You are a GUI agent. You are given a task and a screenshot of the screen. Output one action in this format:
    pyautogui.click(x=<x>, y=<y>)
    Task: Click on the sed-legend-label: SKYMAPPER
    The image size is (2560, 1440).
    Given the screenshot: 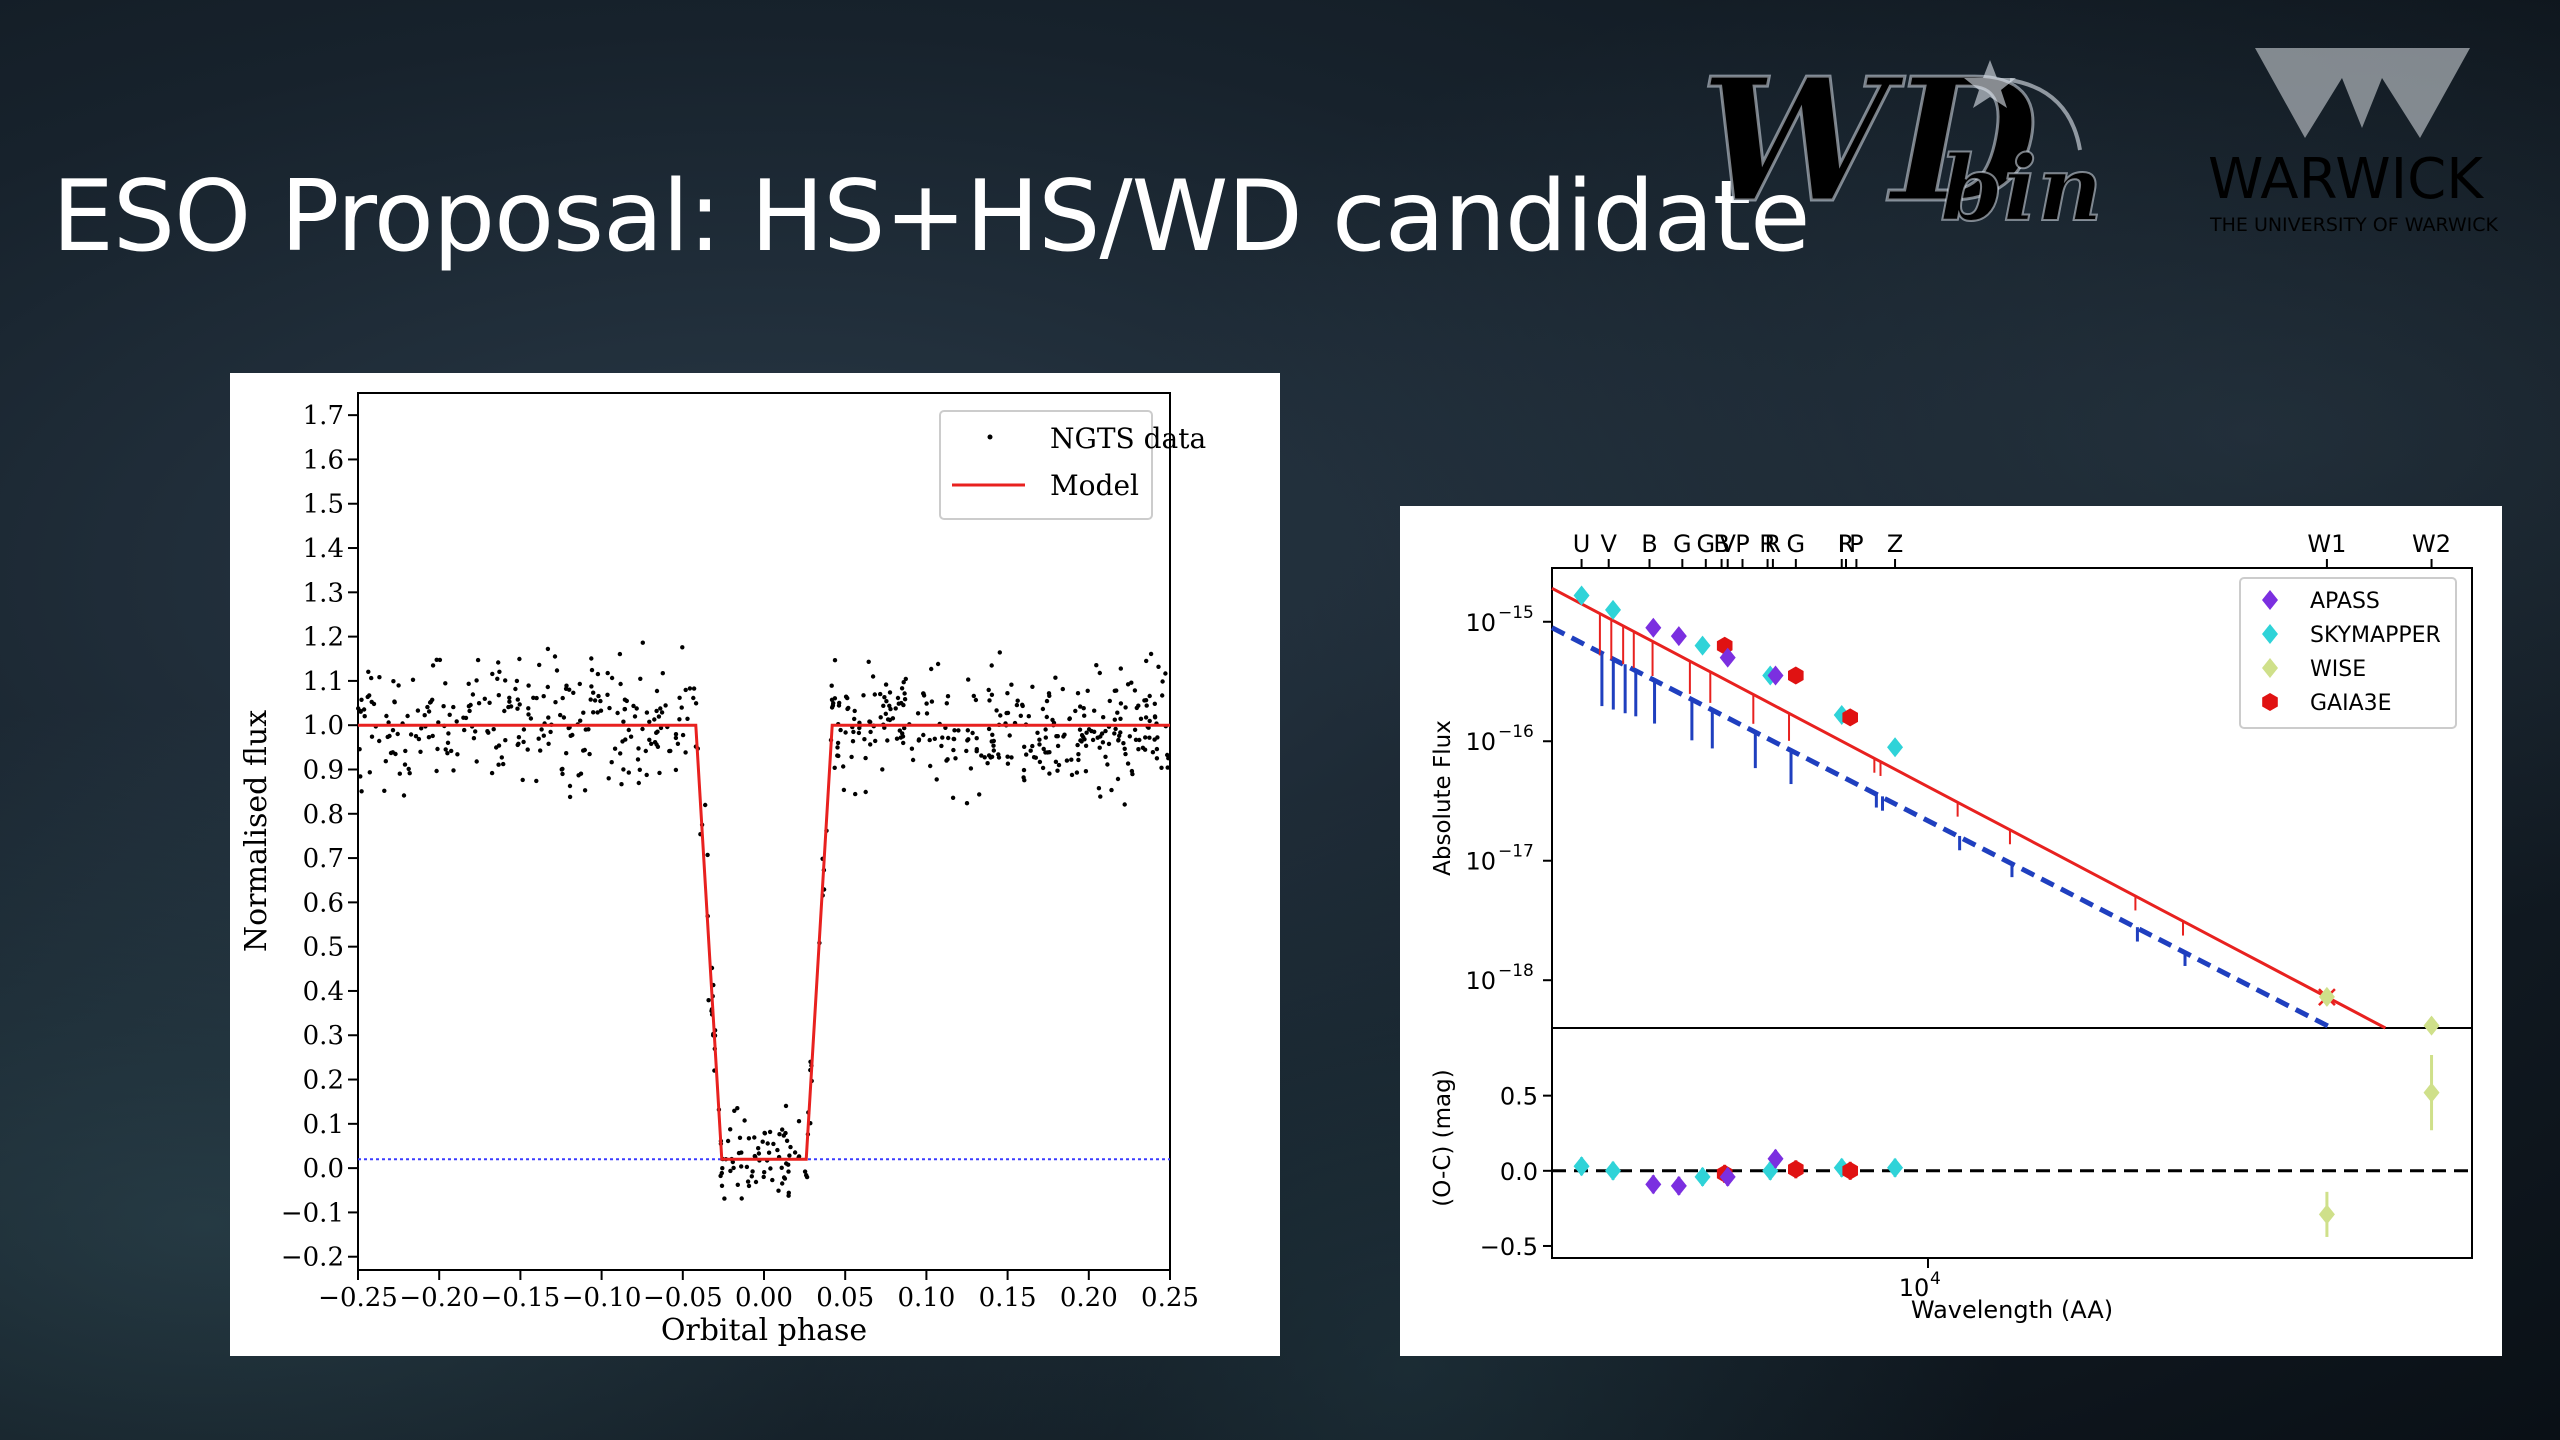 What is the action you would take?
    pyautogui.click(x=2375, y=635)
    